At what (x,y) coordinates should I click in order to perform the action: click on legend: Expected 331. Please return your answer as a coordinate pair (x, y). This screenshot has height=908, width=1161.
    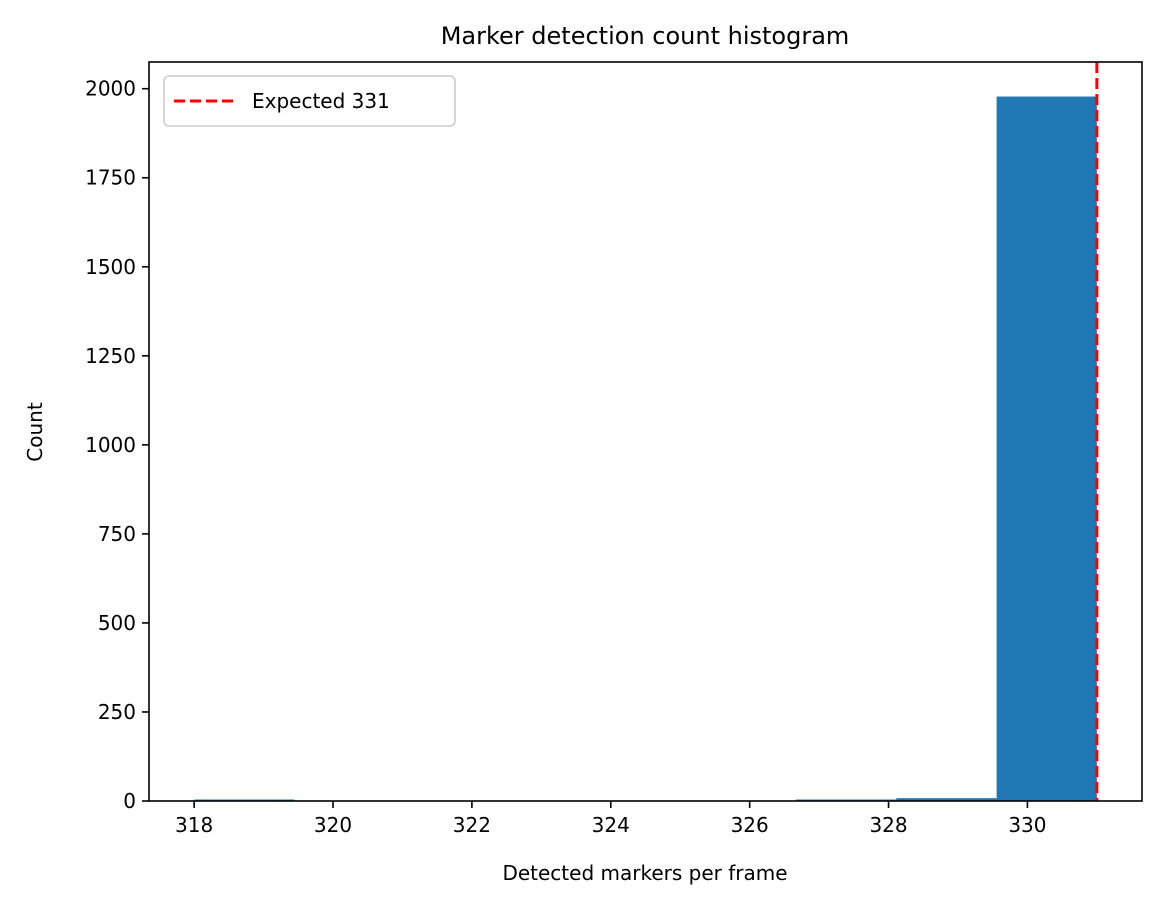
    Looking at the image, I should click on (309, 101).